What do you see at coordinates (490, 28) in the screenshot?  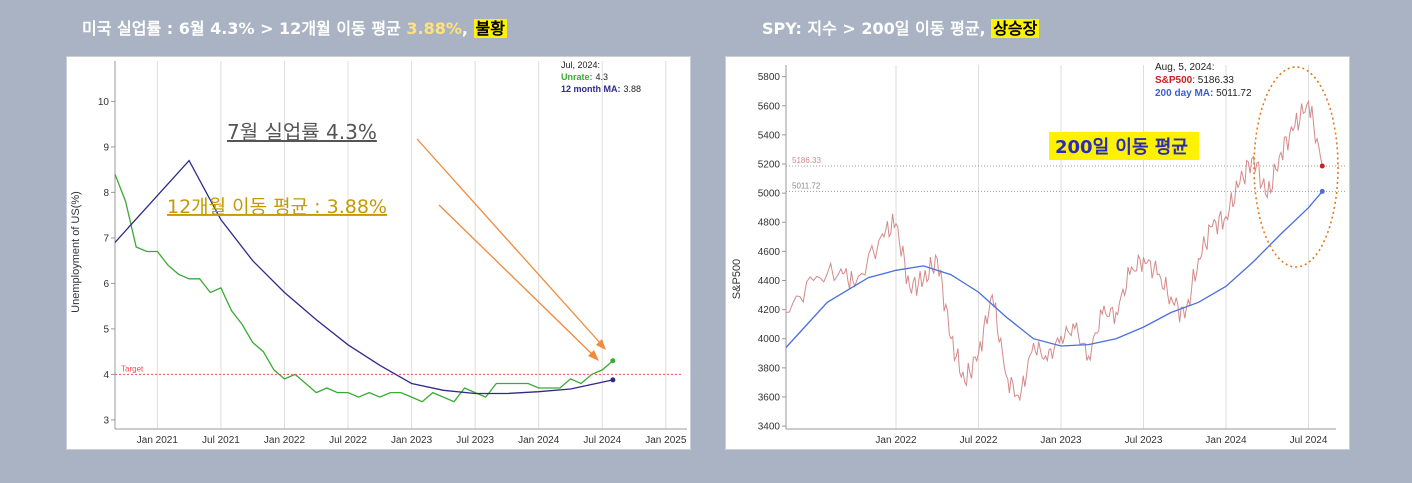 I see `left-heading-badge: 불황` at bounding box center [490, 28].